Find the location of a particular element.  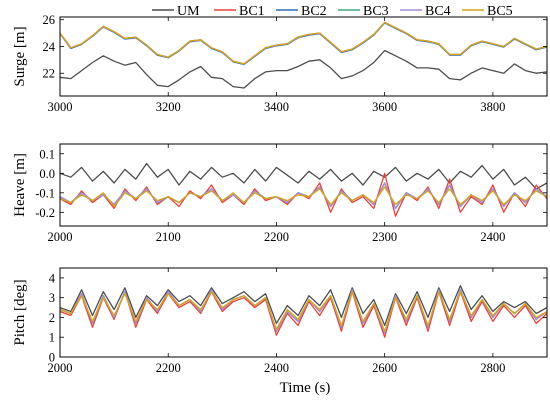

y-tick-label: -0.2 is located at coordinates (45, 213).